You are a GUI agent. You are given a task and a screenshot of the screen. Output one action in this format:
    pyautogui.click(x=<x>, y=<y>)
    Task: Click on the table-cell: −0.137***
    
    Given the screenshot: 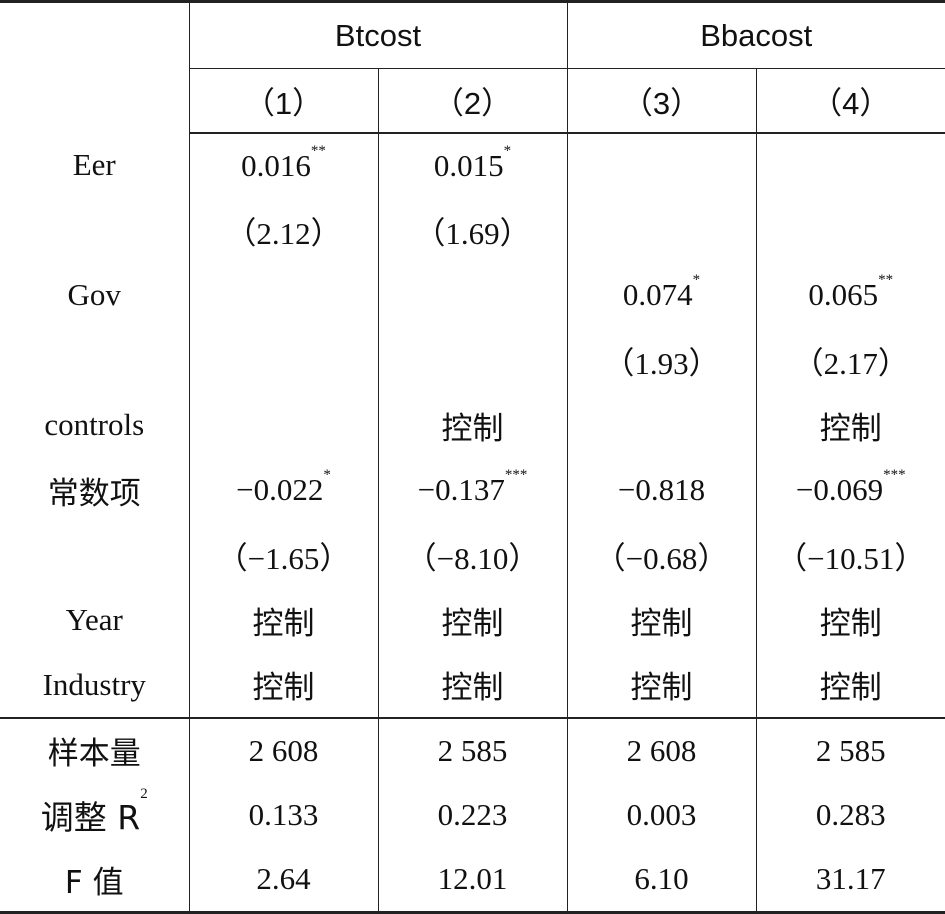 What is the action you would take?
    pyautogui.click(x=472, y=490)
    